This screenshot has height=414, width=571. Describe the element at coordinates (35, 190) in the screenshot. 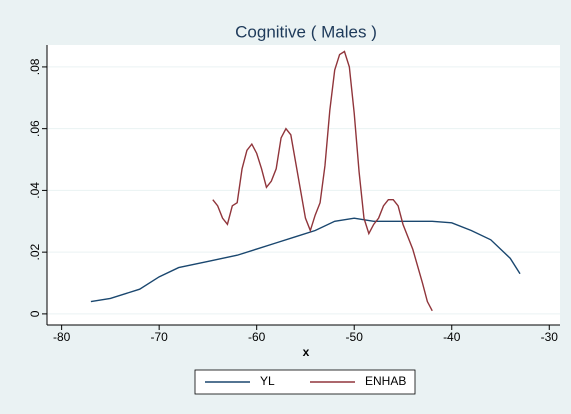

I see `y-tick-label: .04` at that location.